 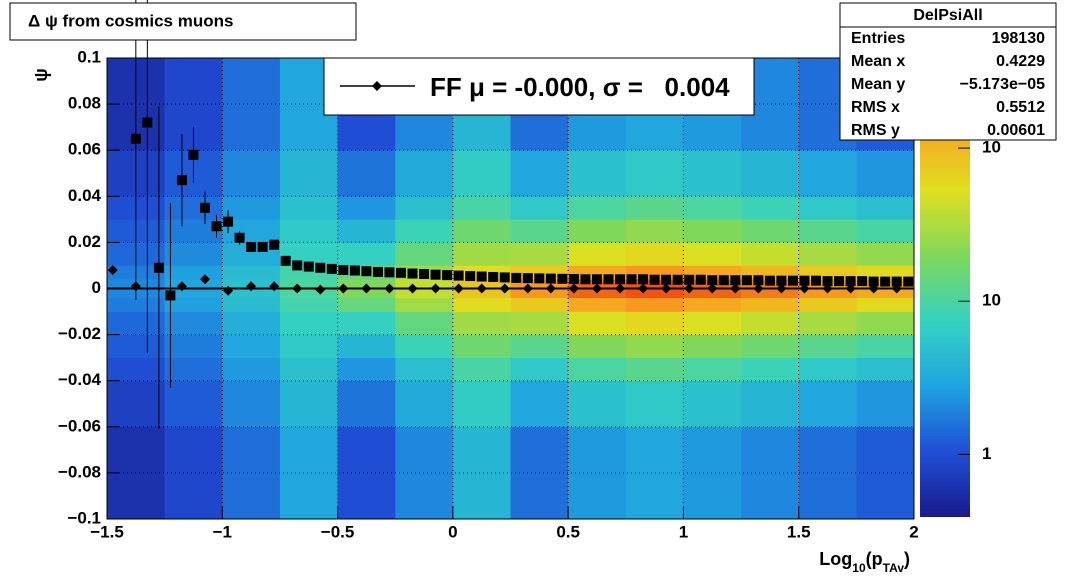 I want to click on x-title-part: Log, so click(x=835, y=559).